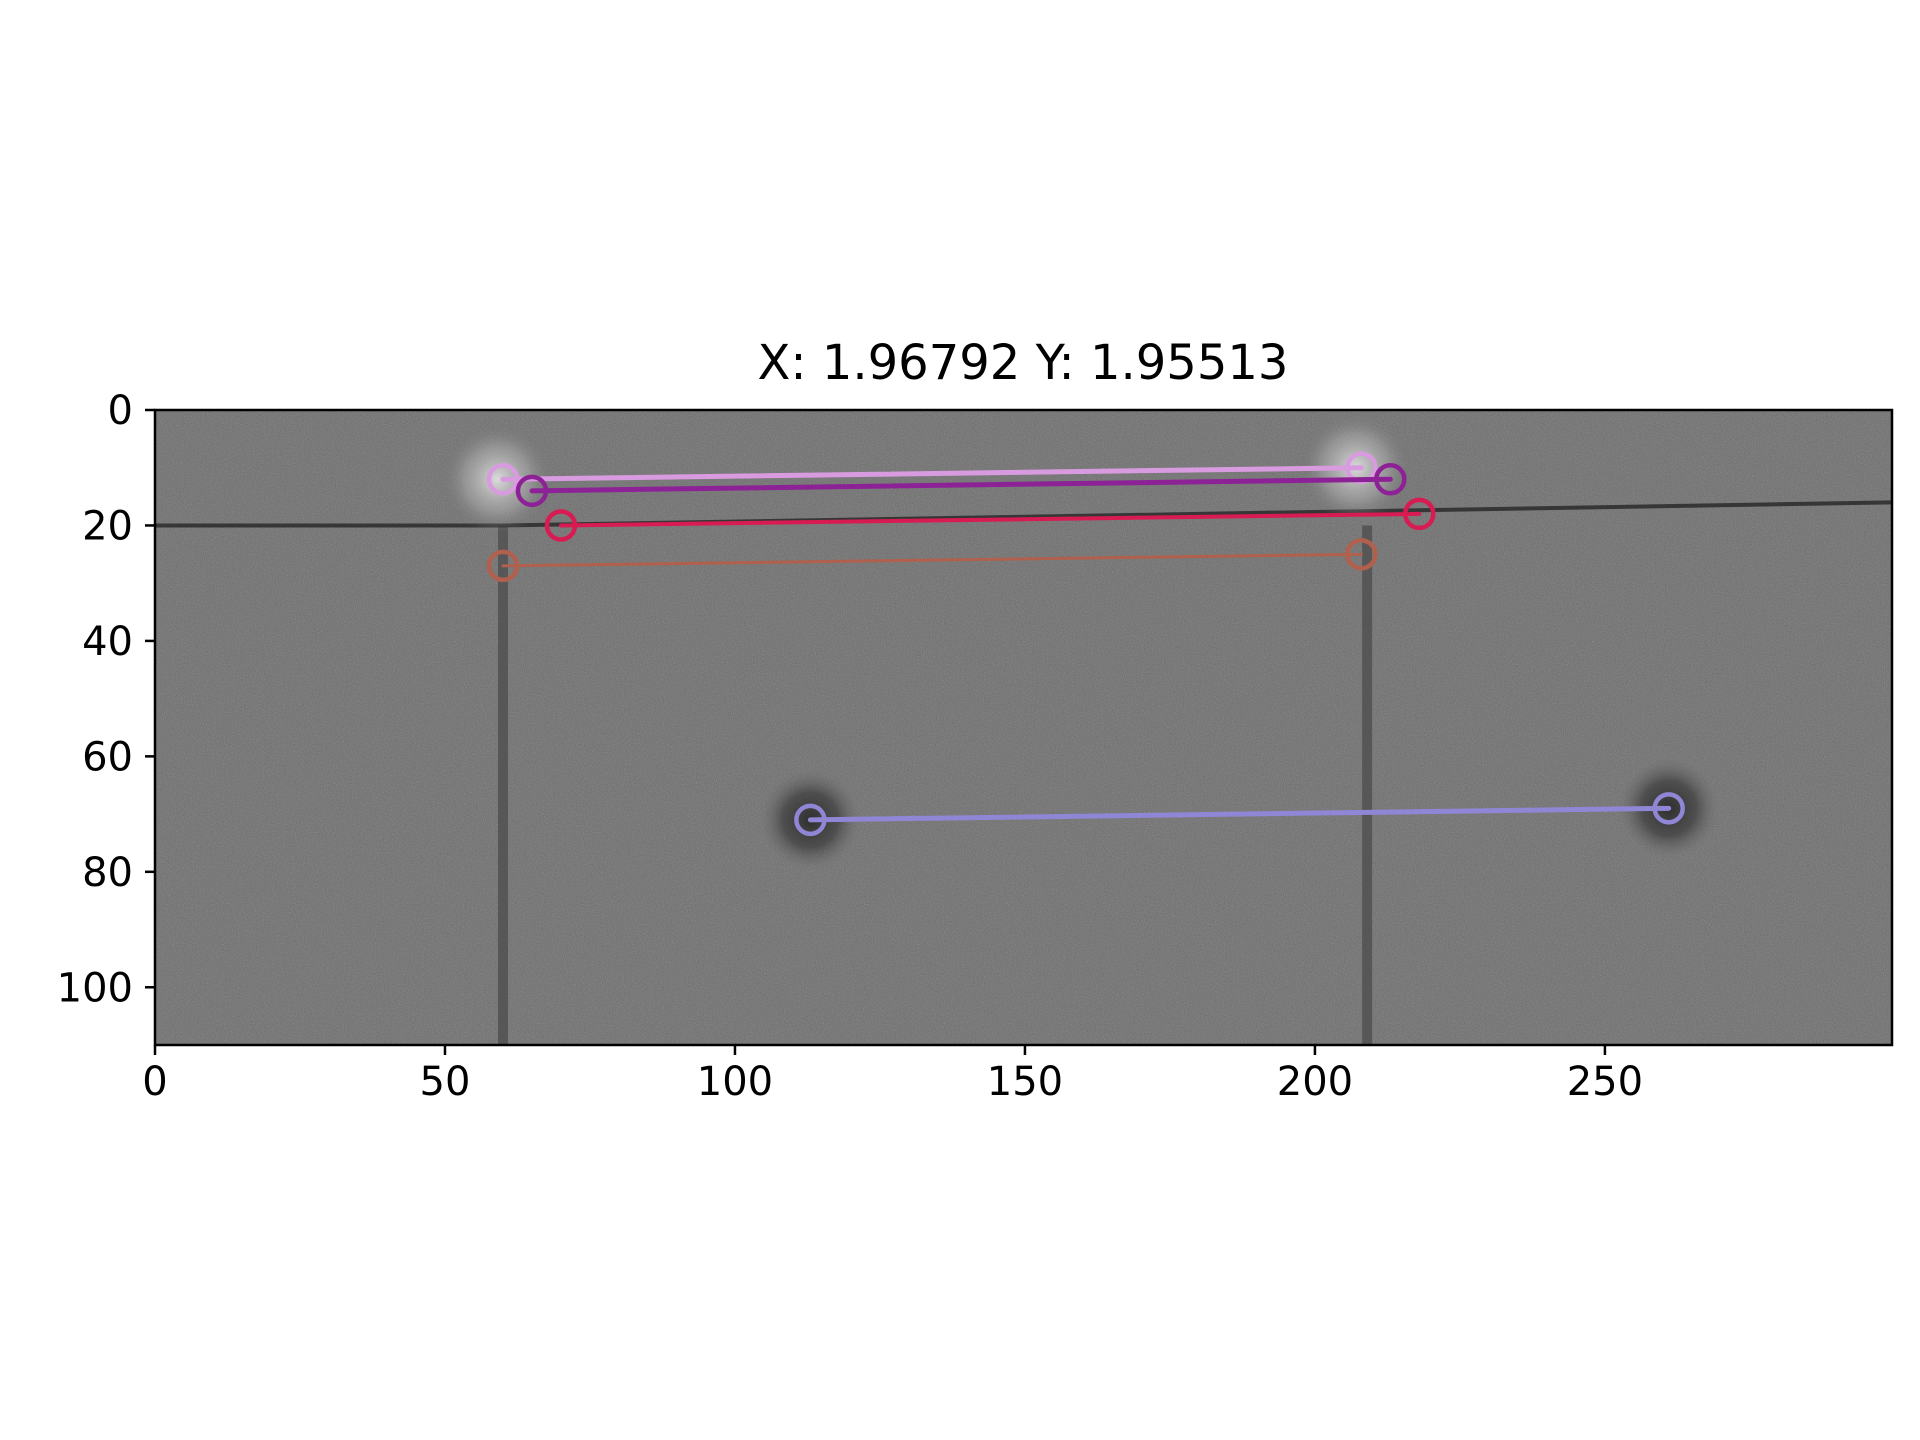  Describe the element at coordinates (1605, 1082) in the screenshot. I see `x-tick-label-250: 250` at that location.